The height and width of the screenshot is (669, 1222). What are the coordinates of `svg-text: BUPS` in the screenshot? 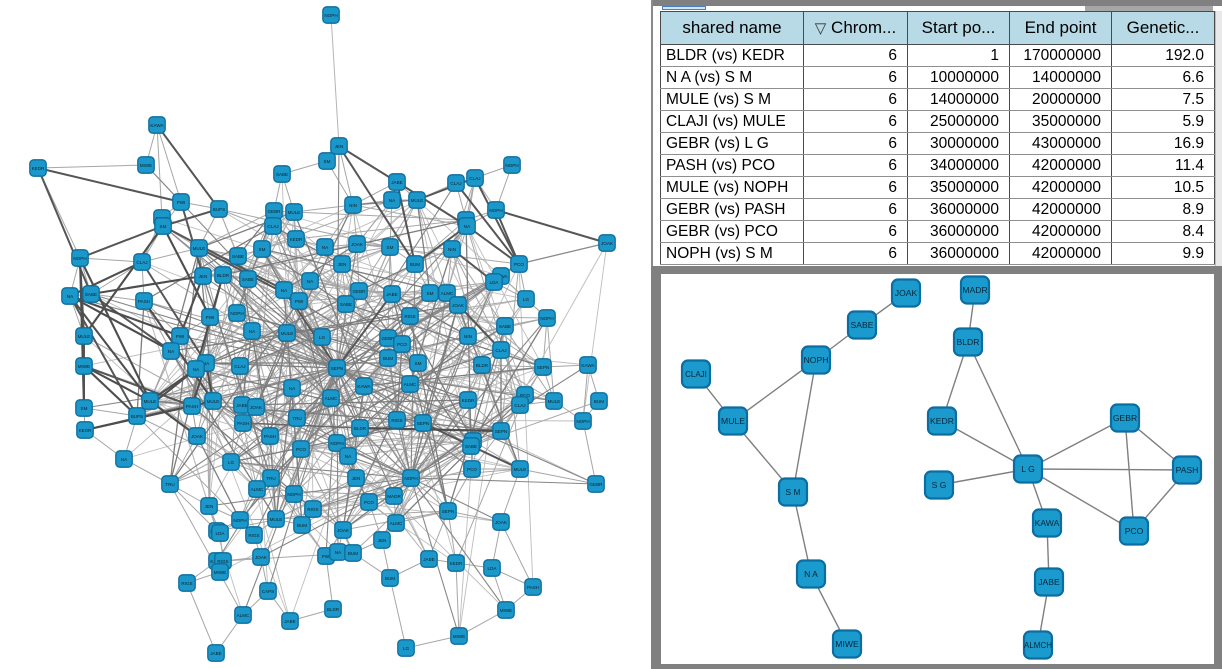 It's located at (137, 416).